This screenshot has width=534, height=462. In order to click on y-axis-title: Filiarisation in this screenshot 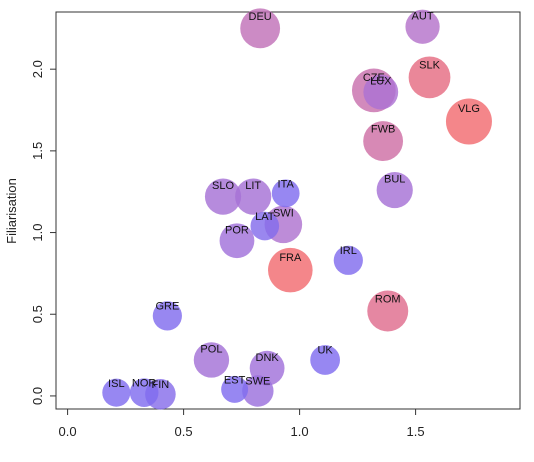, I will do `click(11, 211)`.